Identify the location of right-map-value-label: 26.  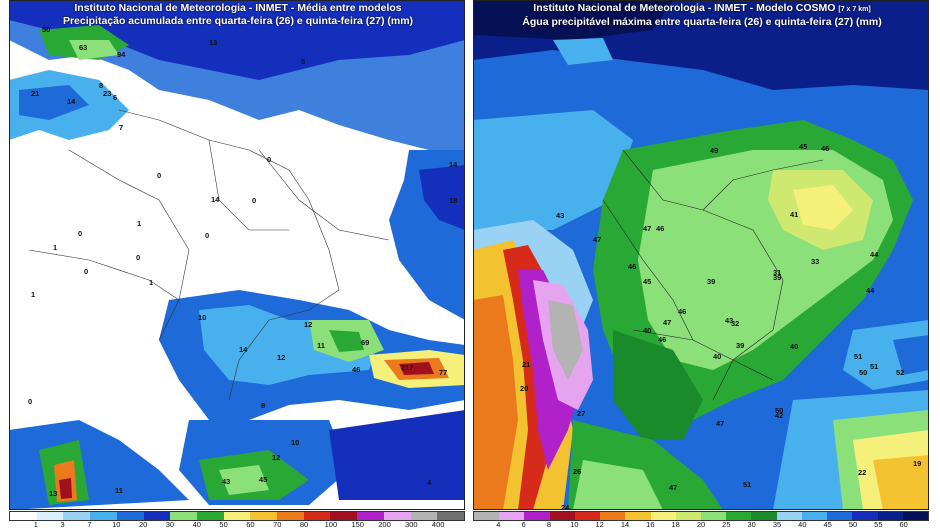
(577, 471).